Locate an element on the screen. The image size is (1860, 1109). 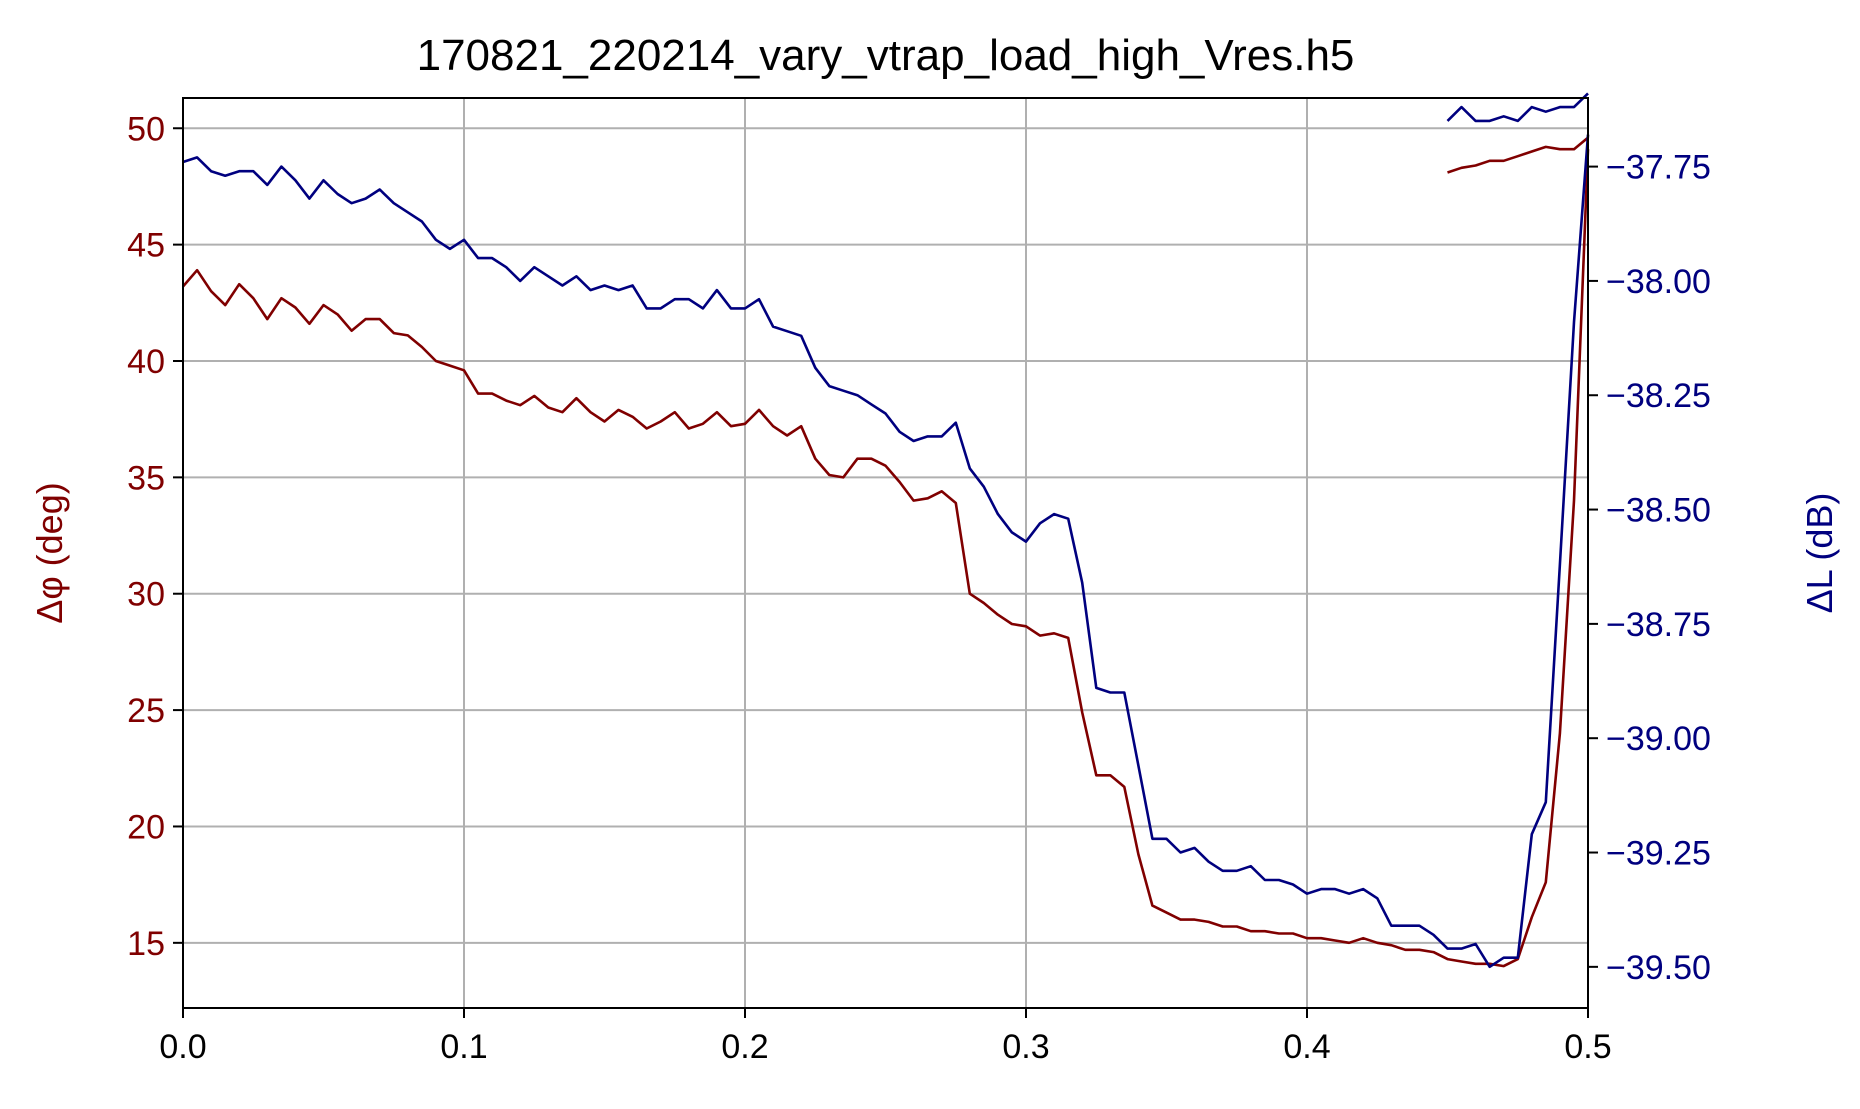
x-axis: 0.0 0.1 0.2 0.3 0.4 0.5 is located at coordinates (885, 1037).